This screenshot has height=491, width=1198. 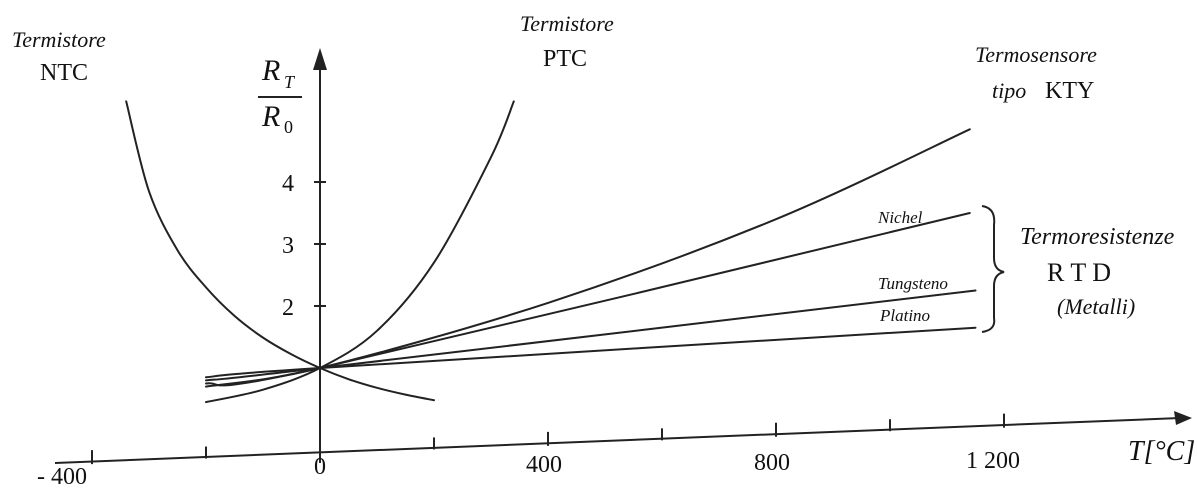 I want to click on x-tick-label: 0, so click(x=320, y=467).